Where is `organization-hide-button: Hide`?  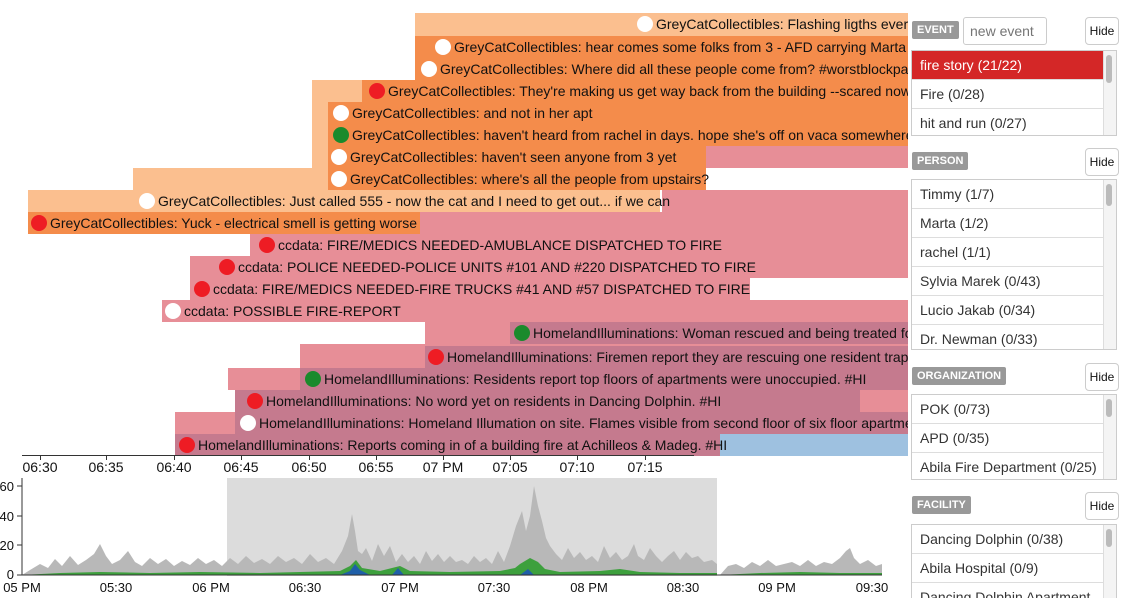
organization-hide-button: Hide is located at coordinates (1102, 377).